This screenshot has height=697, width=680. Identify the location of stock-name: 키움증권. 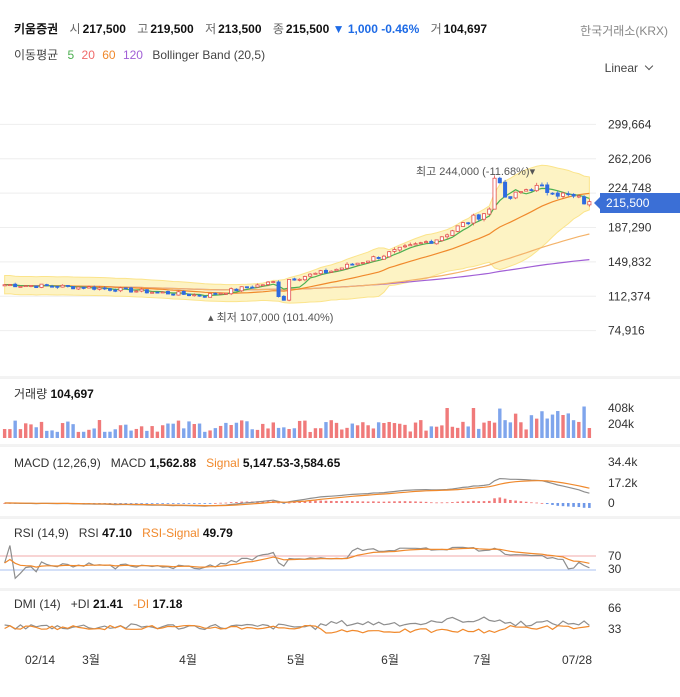
(36, 29).